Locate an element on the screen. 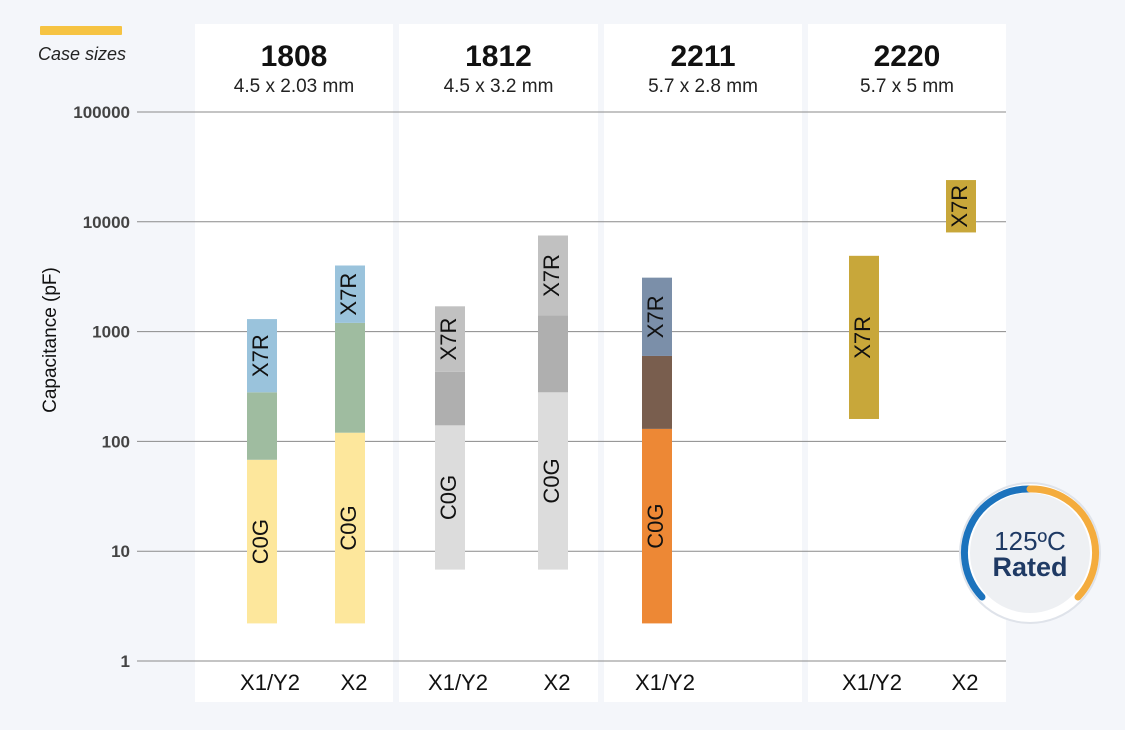 The image size is (1125, 730). bar-segment-2220-X1/Y2-0 is located at coordinates (864, 337).